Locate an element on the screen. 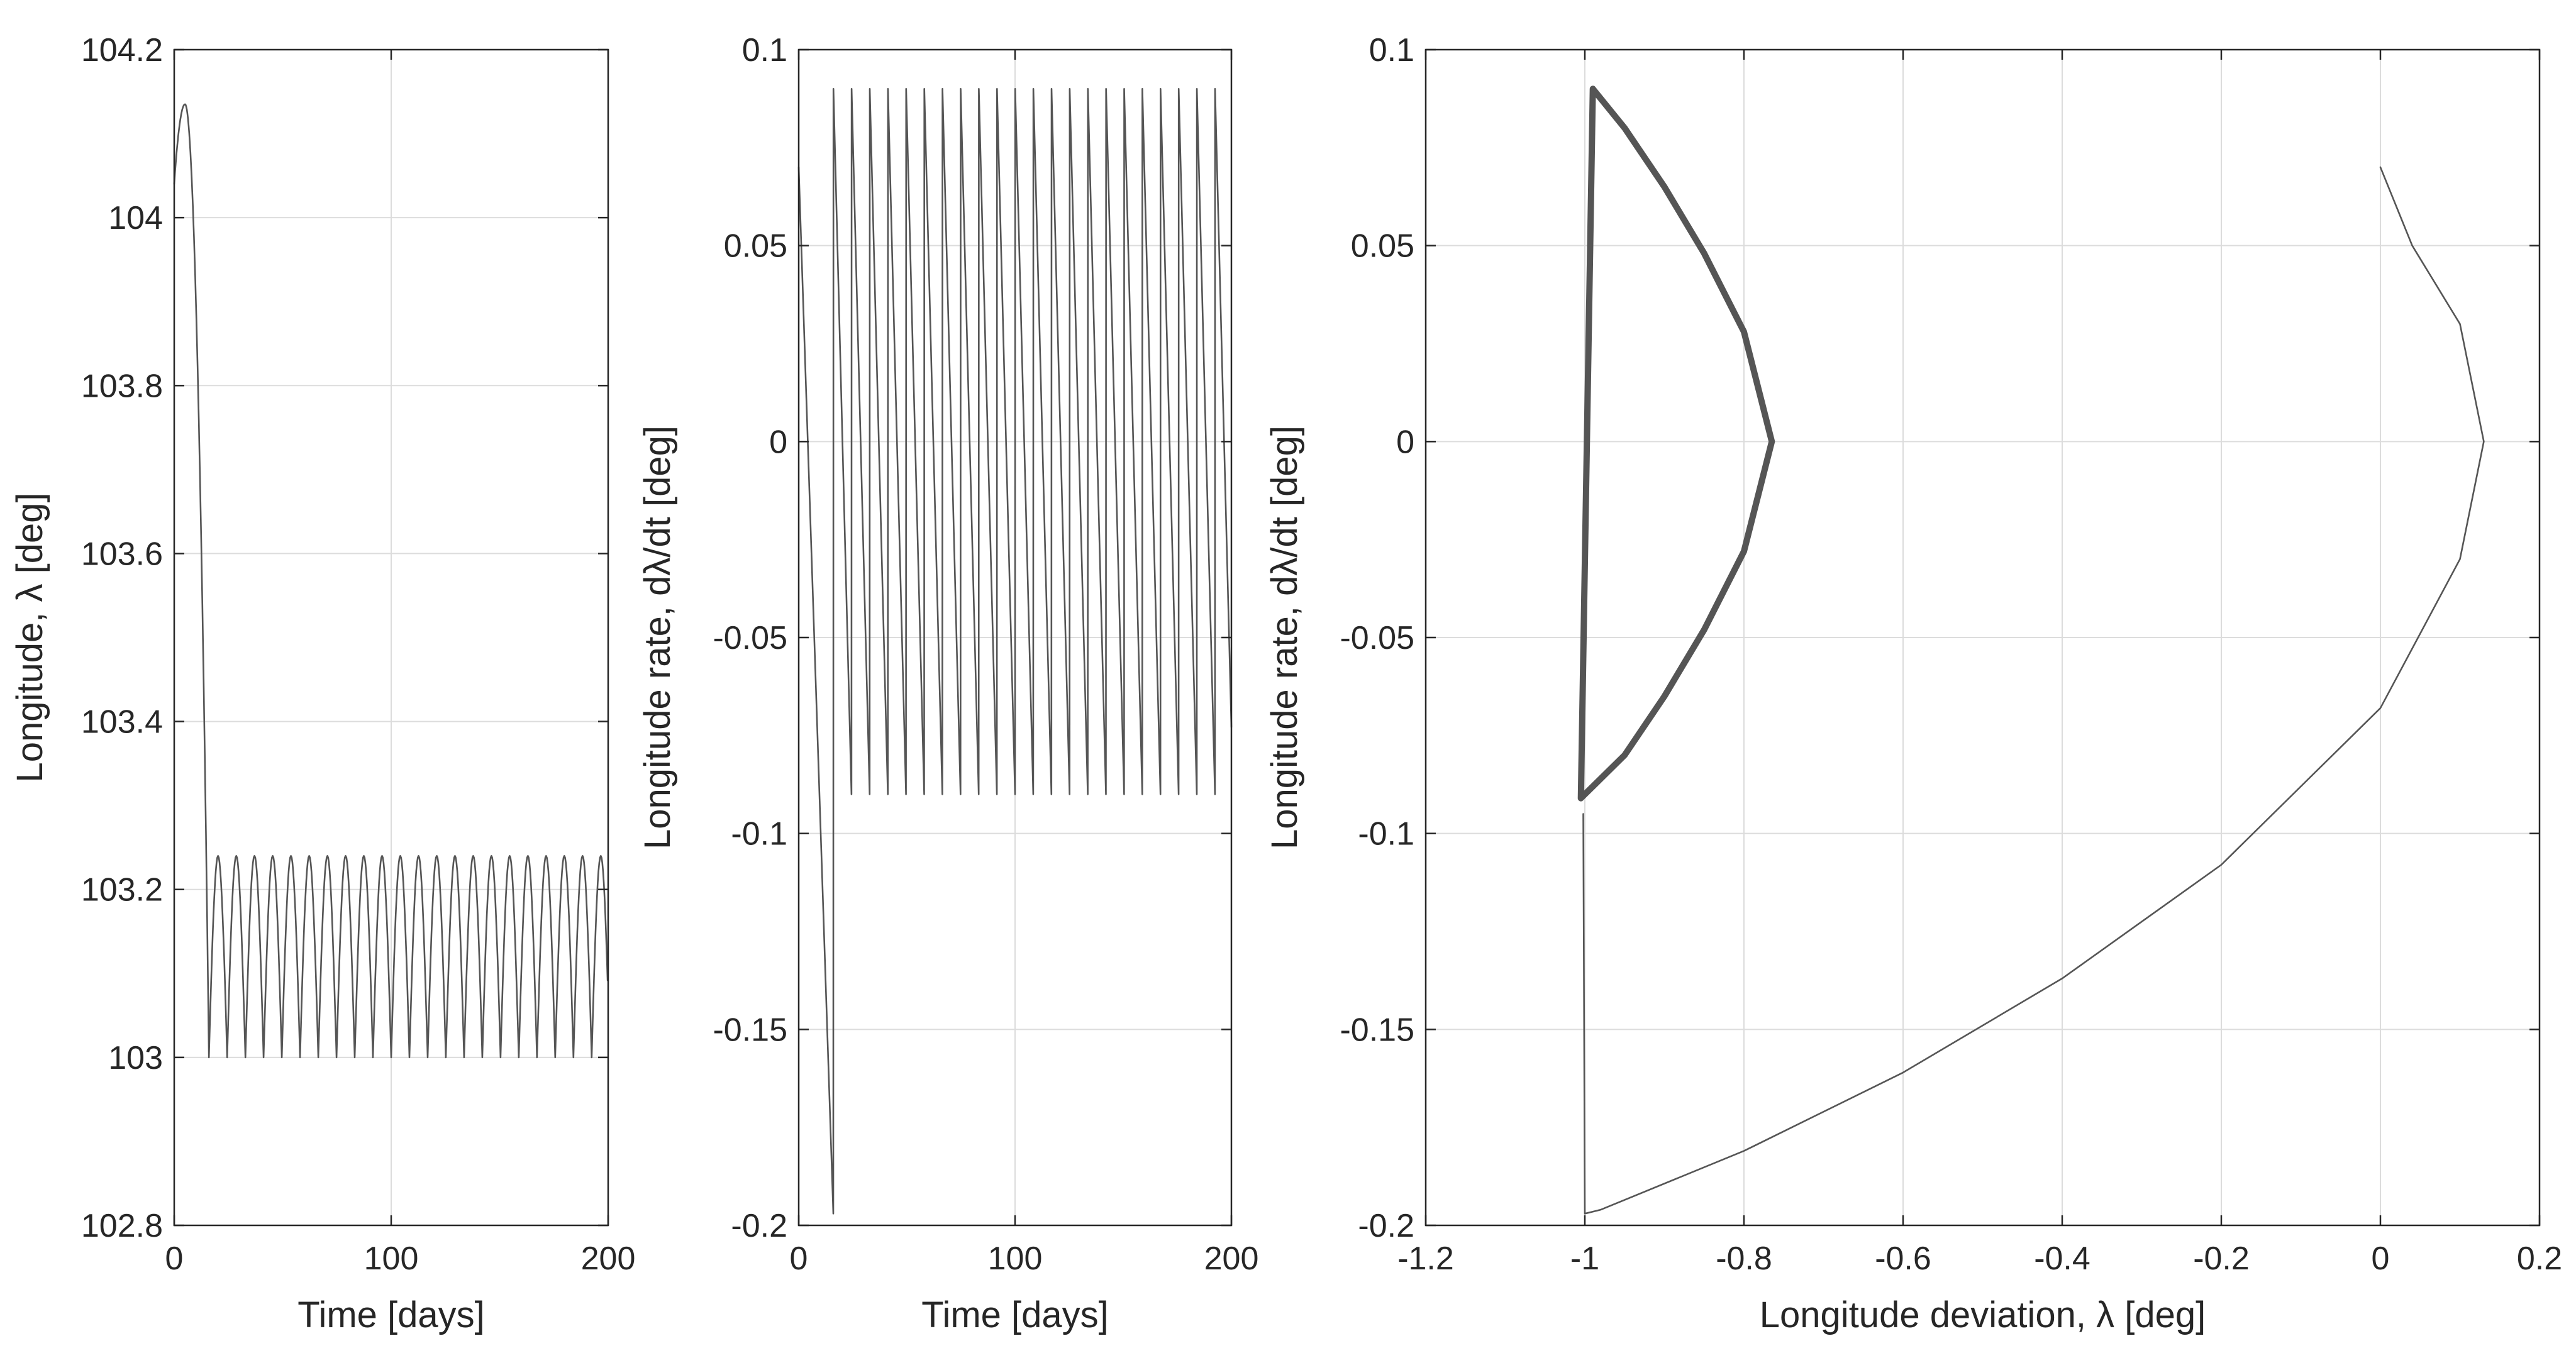 The width and height of the screenshot is (2576, 1353). x-tick-label: -1.2 is located at coordinates (1425, 1258).